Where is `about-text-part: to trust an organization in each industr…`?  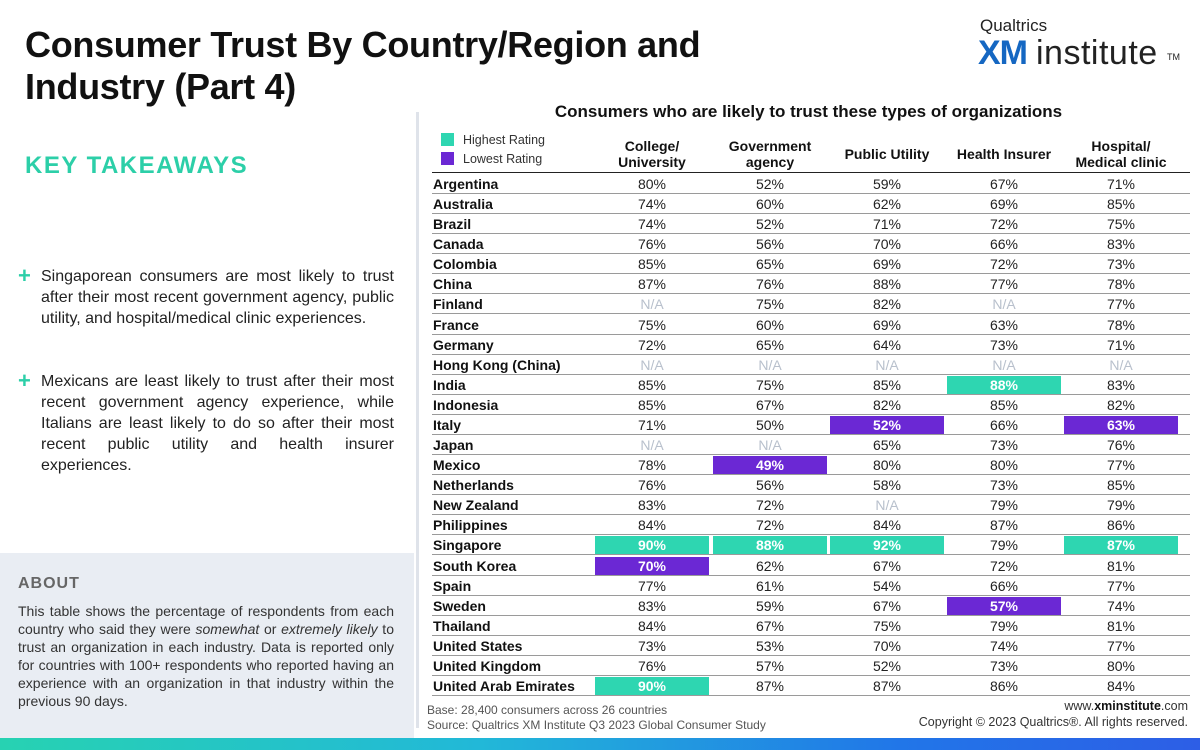 about-text-part: to trust an organization in each industr… is located at coordinates (206, 665).